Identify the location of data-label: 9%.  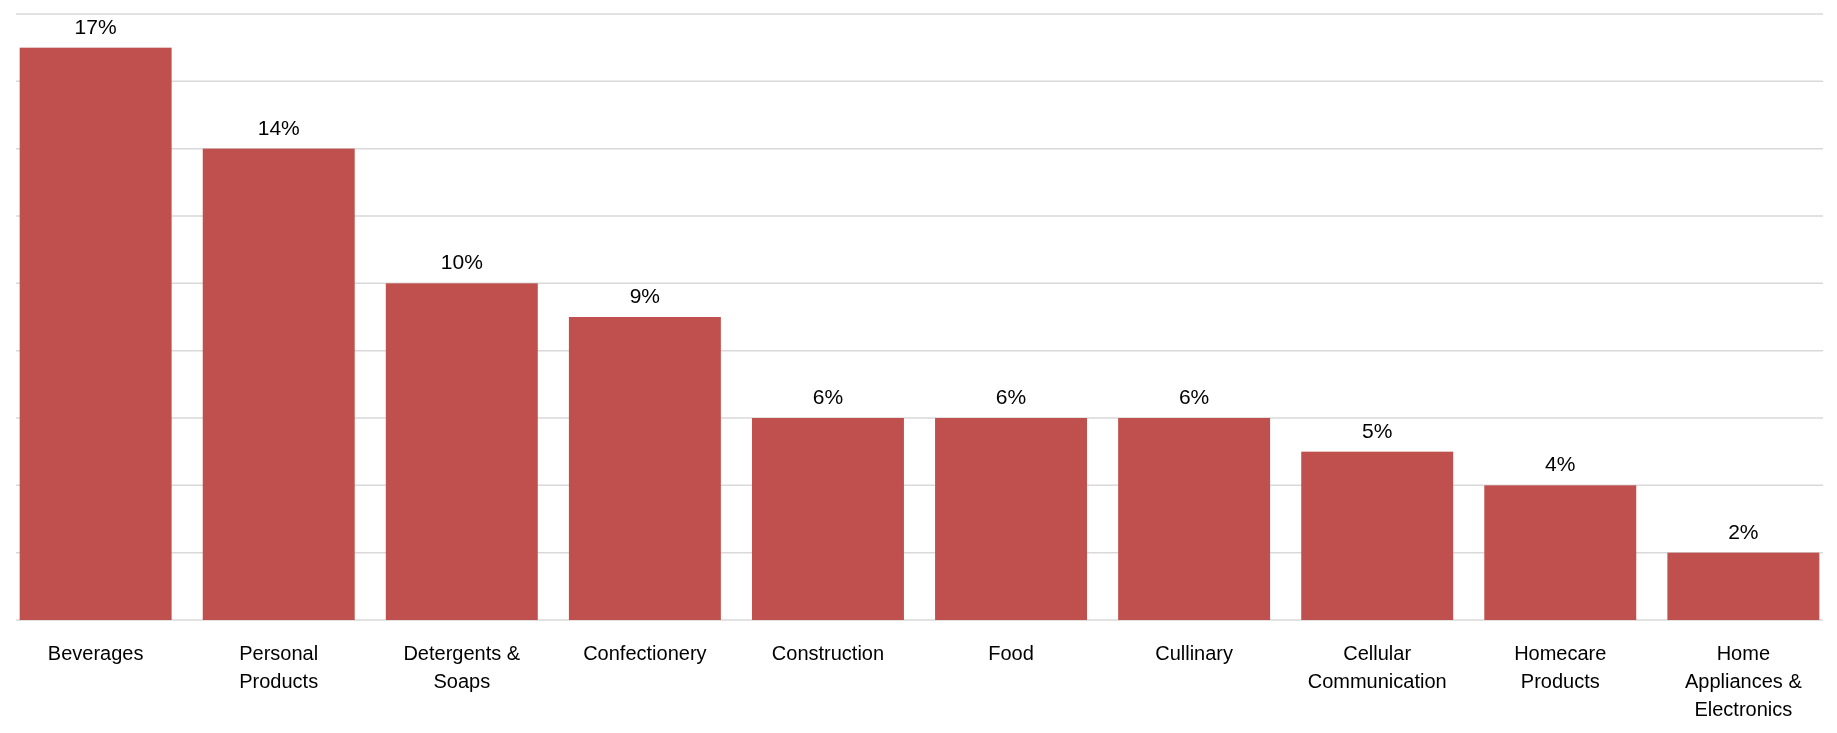
(645, 295).